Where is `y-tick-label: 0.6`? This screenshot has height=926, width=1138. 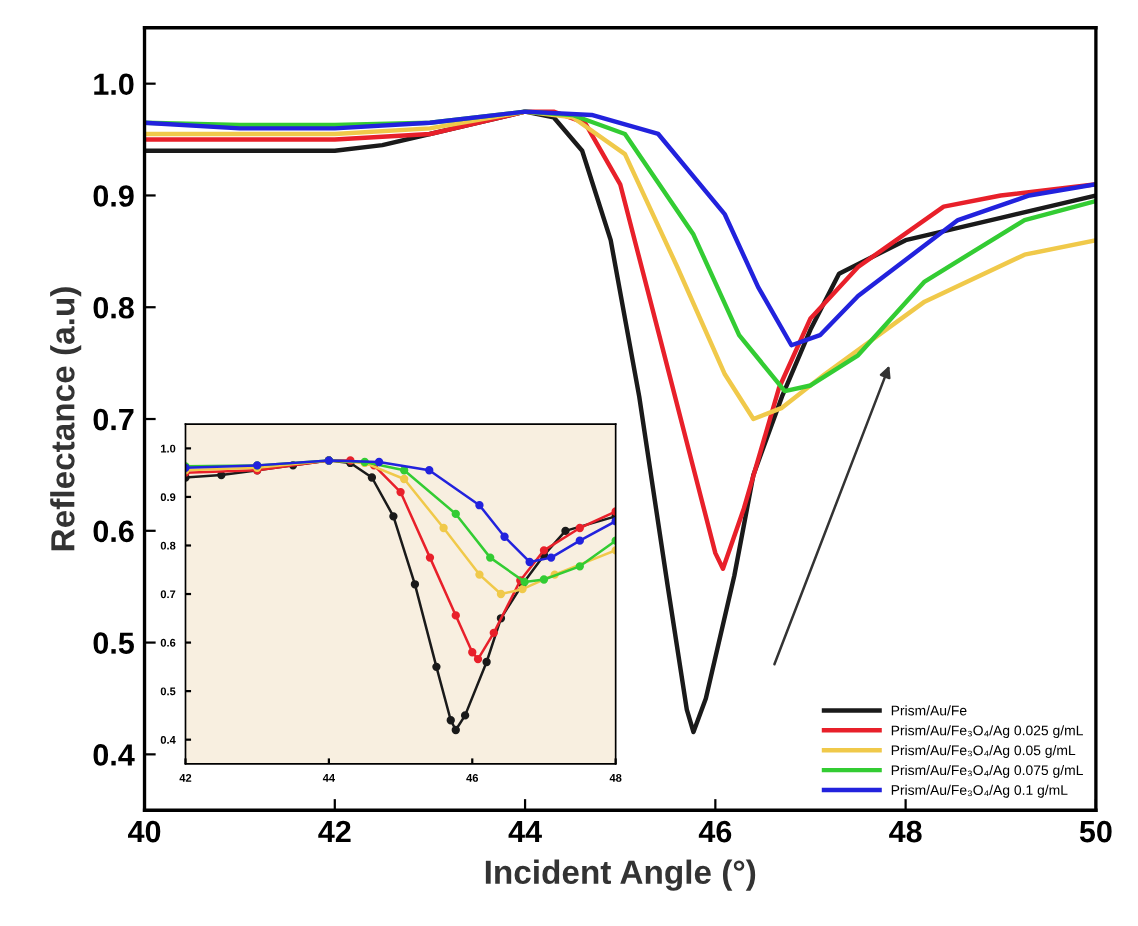
y-tick-label: 0.6 is located at coordinates (113, 531).